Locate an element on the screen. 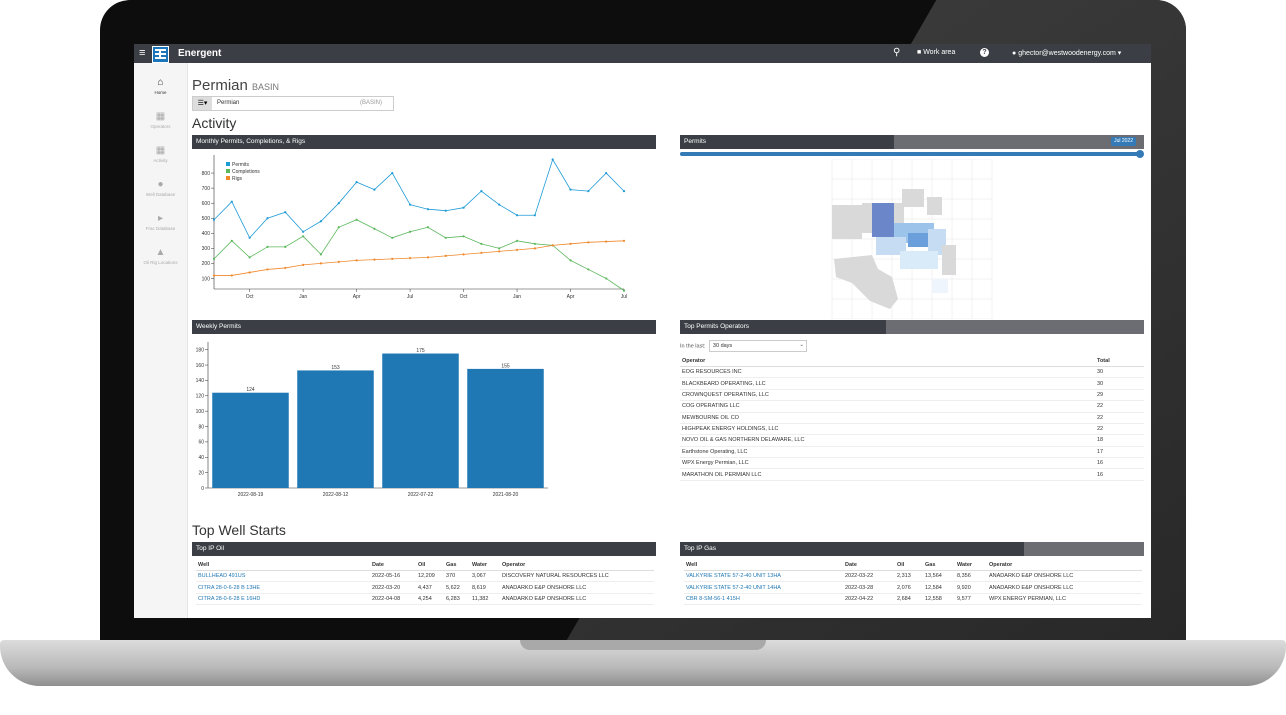 This screenshot has height=715, width=1286. sidebar-item-oil-rig-locations: ▲ Oil Rig Locations is located at coordinates (160, 256).